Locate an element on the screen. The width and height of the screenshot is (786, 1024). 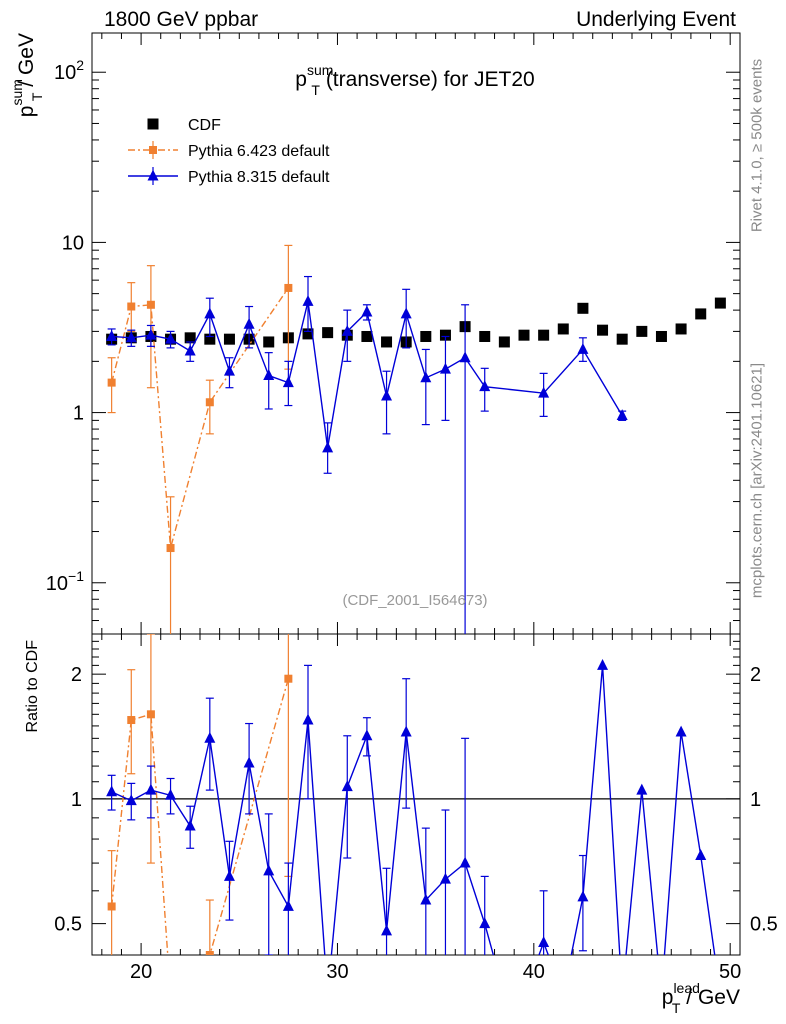
y-tick-label: 10⁻¹ is located at coordinates (65, 581).